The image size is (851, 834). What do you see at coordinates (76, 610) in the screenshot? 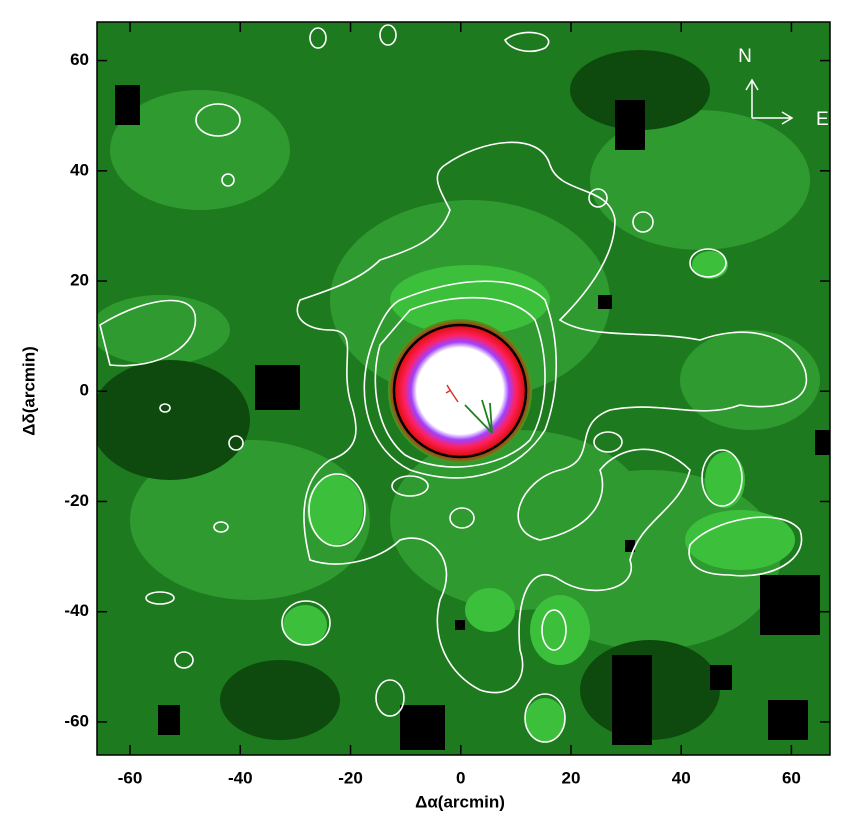
I see `y-tick-label: -40` at bounding box center [76, 610].